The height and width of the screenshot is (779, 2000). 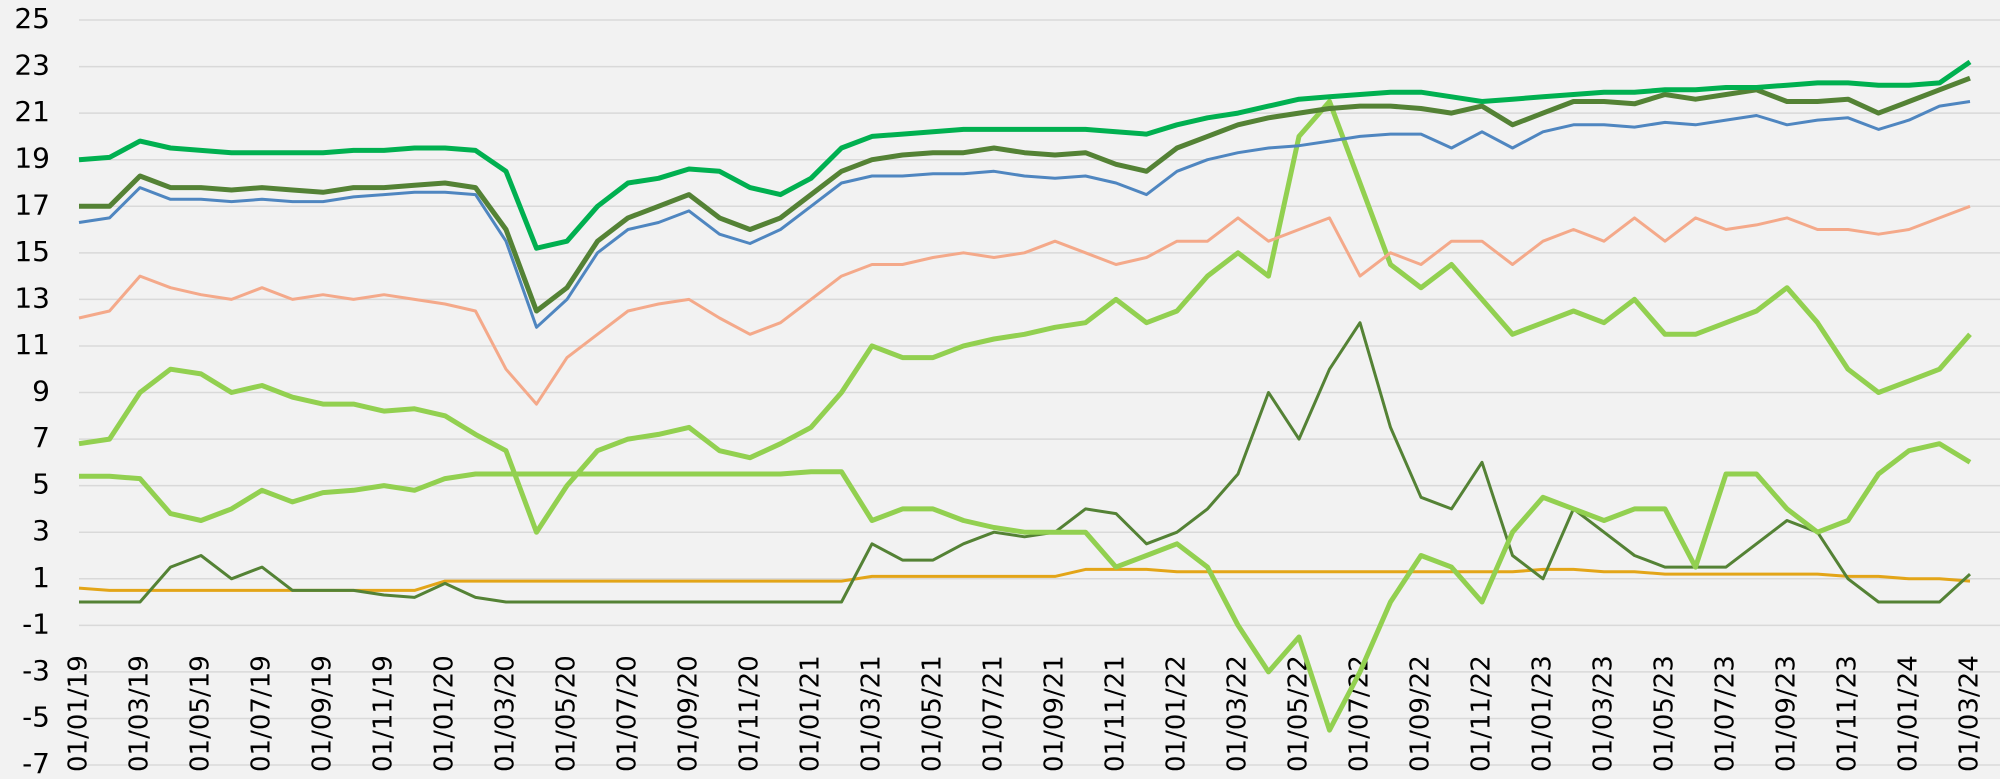 I want to click on y-tick-label: 9, so click(x=41, y=391).